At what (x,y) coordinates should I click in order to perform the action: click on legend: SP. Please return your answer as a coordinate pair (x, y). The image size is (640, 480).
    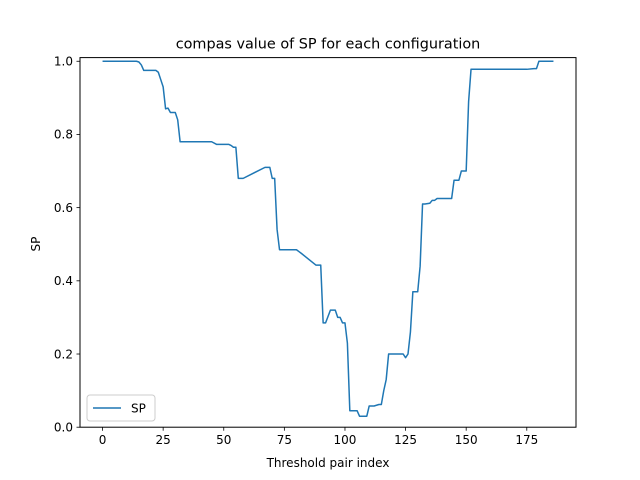
    Looking at the image, I should click on (121, 408).